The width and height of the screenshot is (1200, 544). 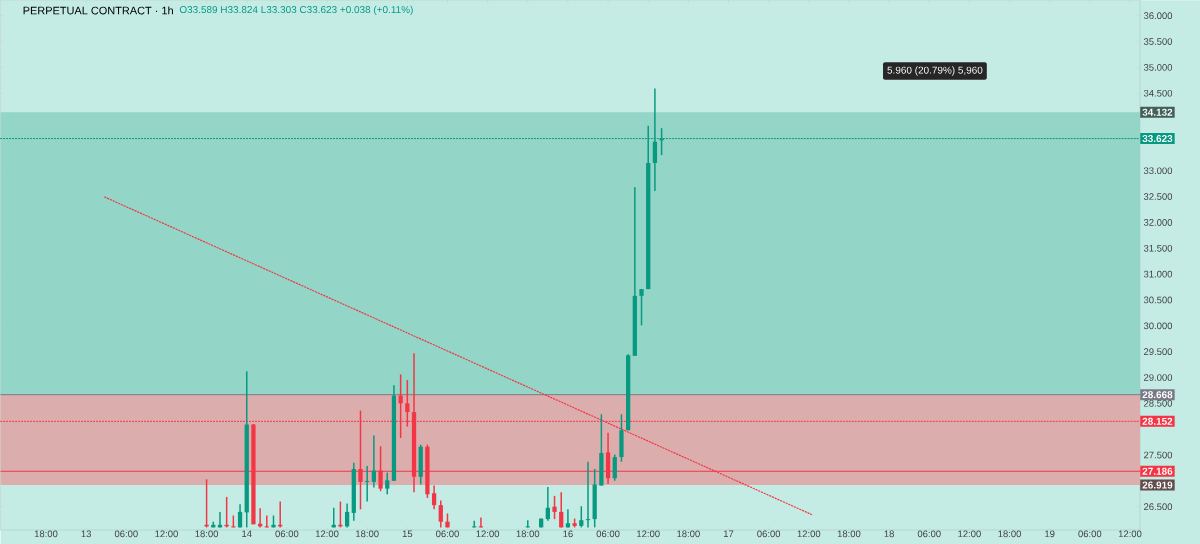 I want to click on band-label: 34.132, so click(x=1157, y=112).